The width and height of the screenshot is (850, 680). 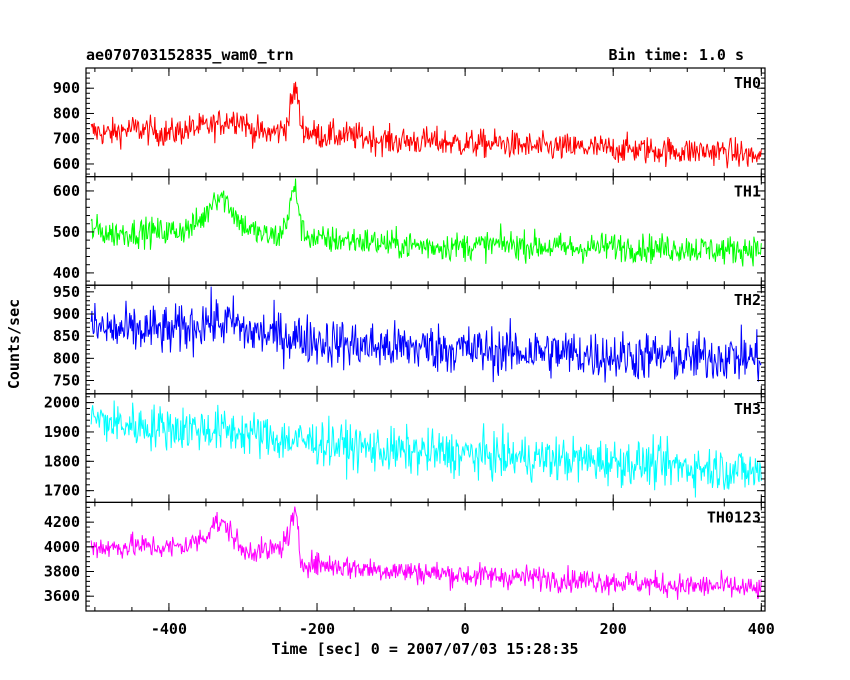 What do you see at coordinates (62, 596) in the screenshot?
I see `y-tick-label: 3600` at bounding box center [62, 596].